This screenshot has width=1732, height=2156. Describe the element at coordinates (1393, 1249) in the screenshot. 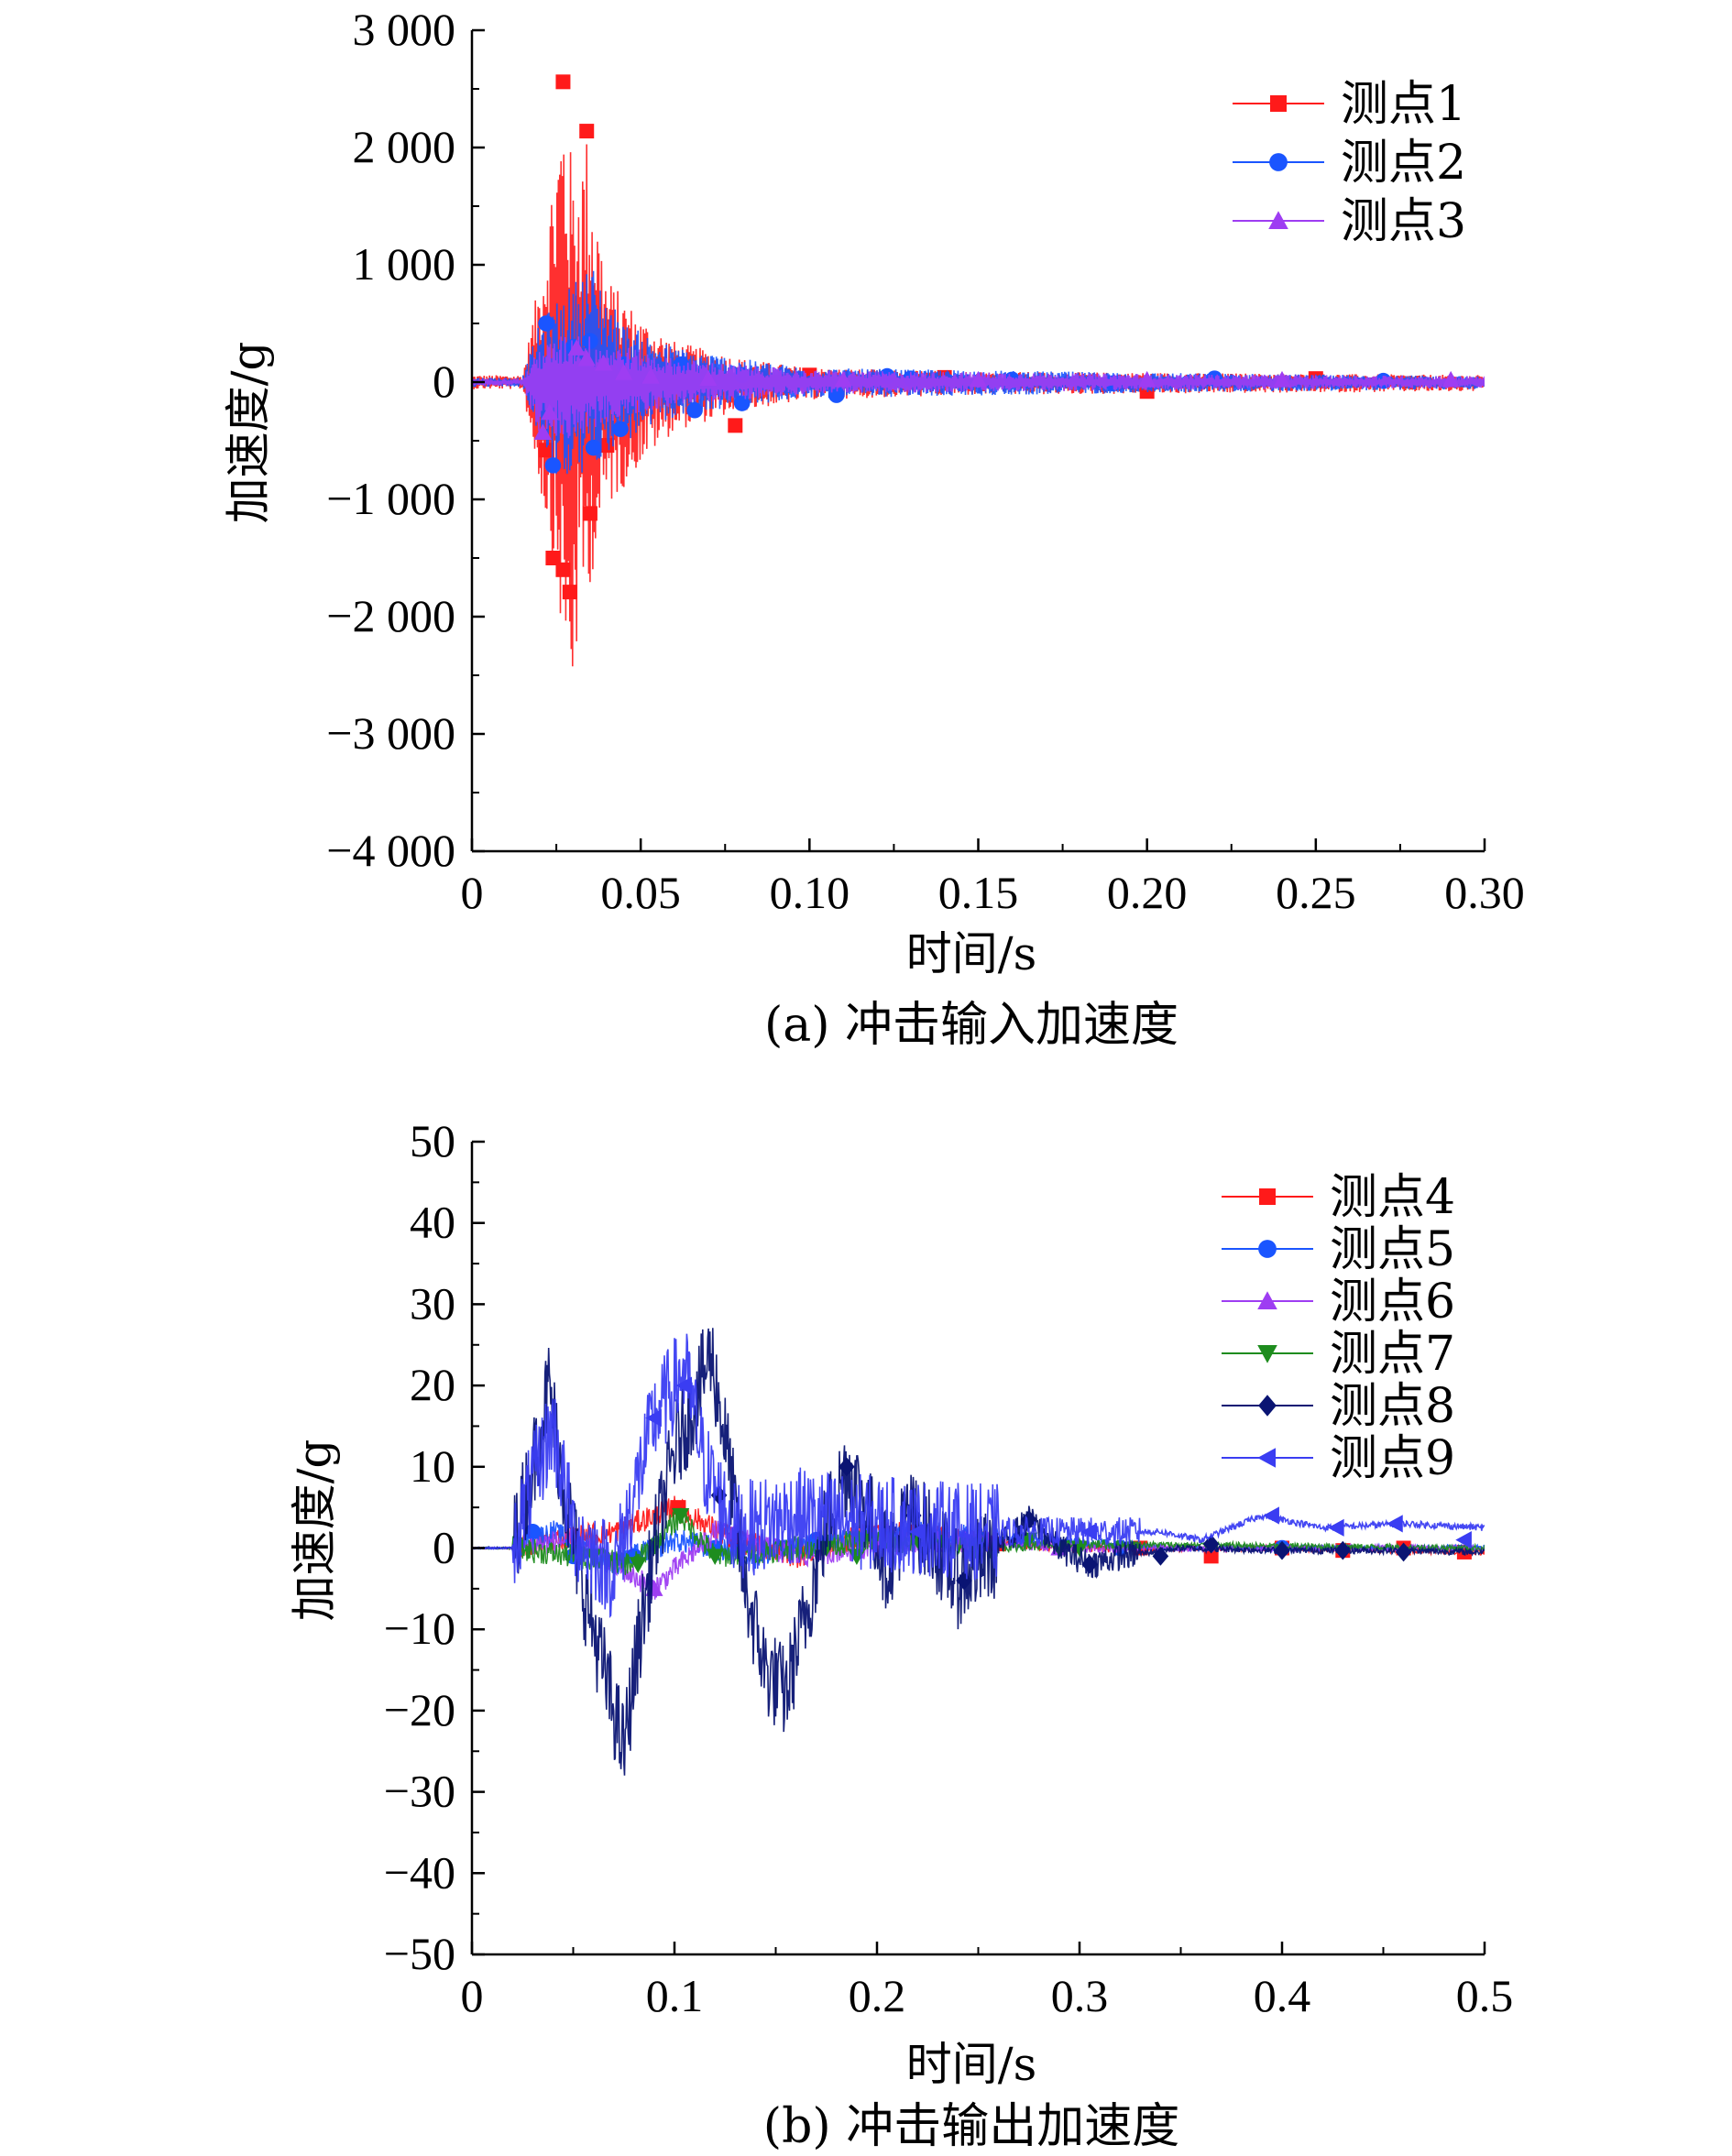

I see `legend-label-b-2: 测点5` at that location.